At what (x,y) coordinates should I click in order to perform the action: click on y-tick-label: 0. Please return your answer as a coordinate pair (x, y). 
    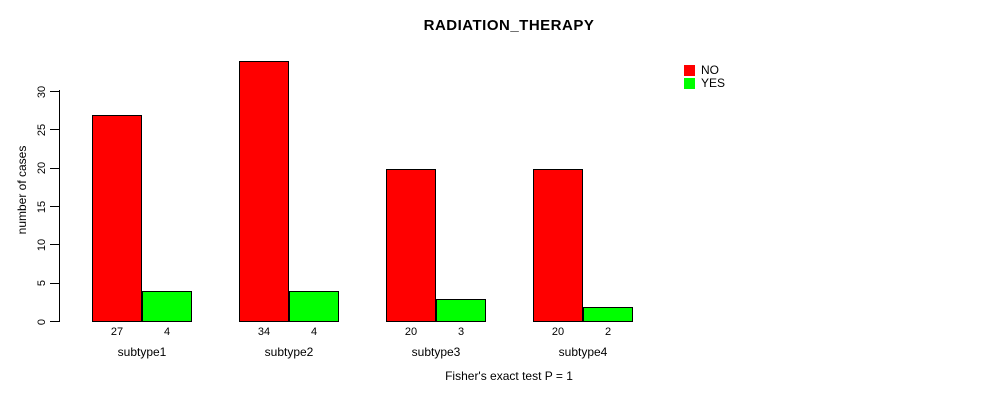
    Looking at the image, I should click on (42, 321).